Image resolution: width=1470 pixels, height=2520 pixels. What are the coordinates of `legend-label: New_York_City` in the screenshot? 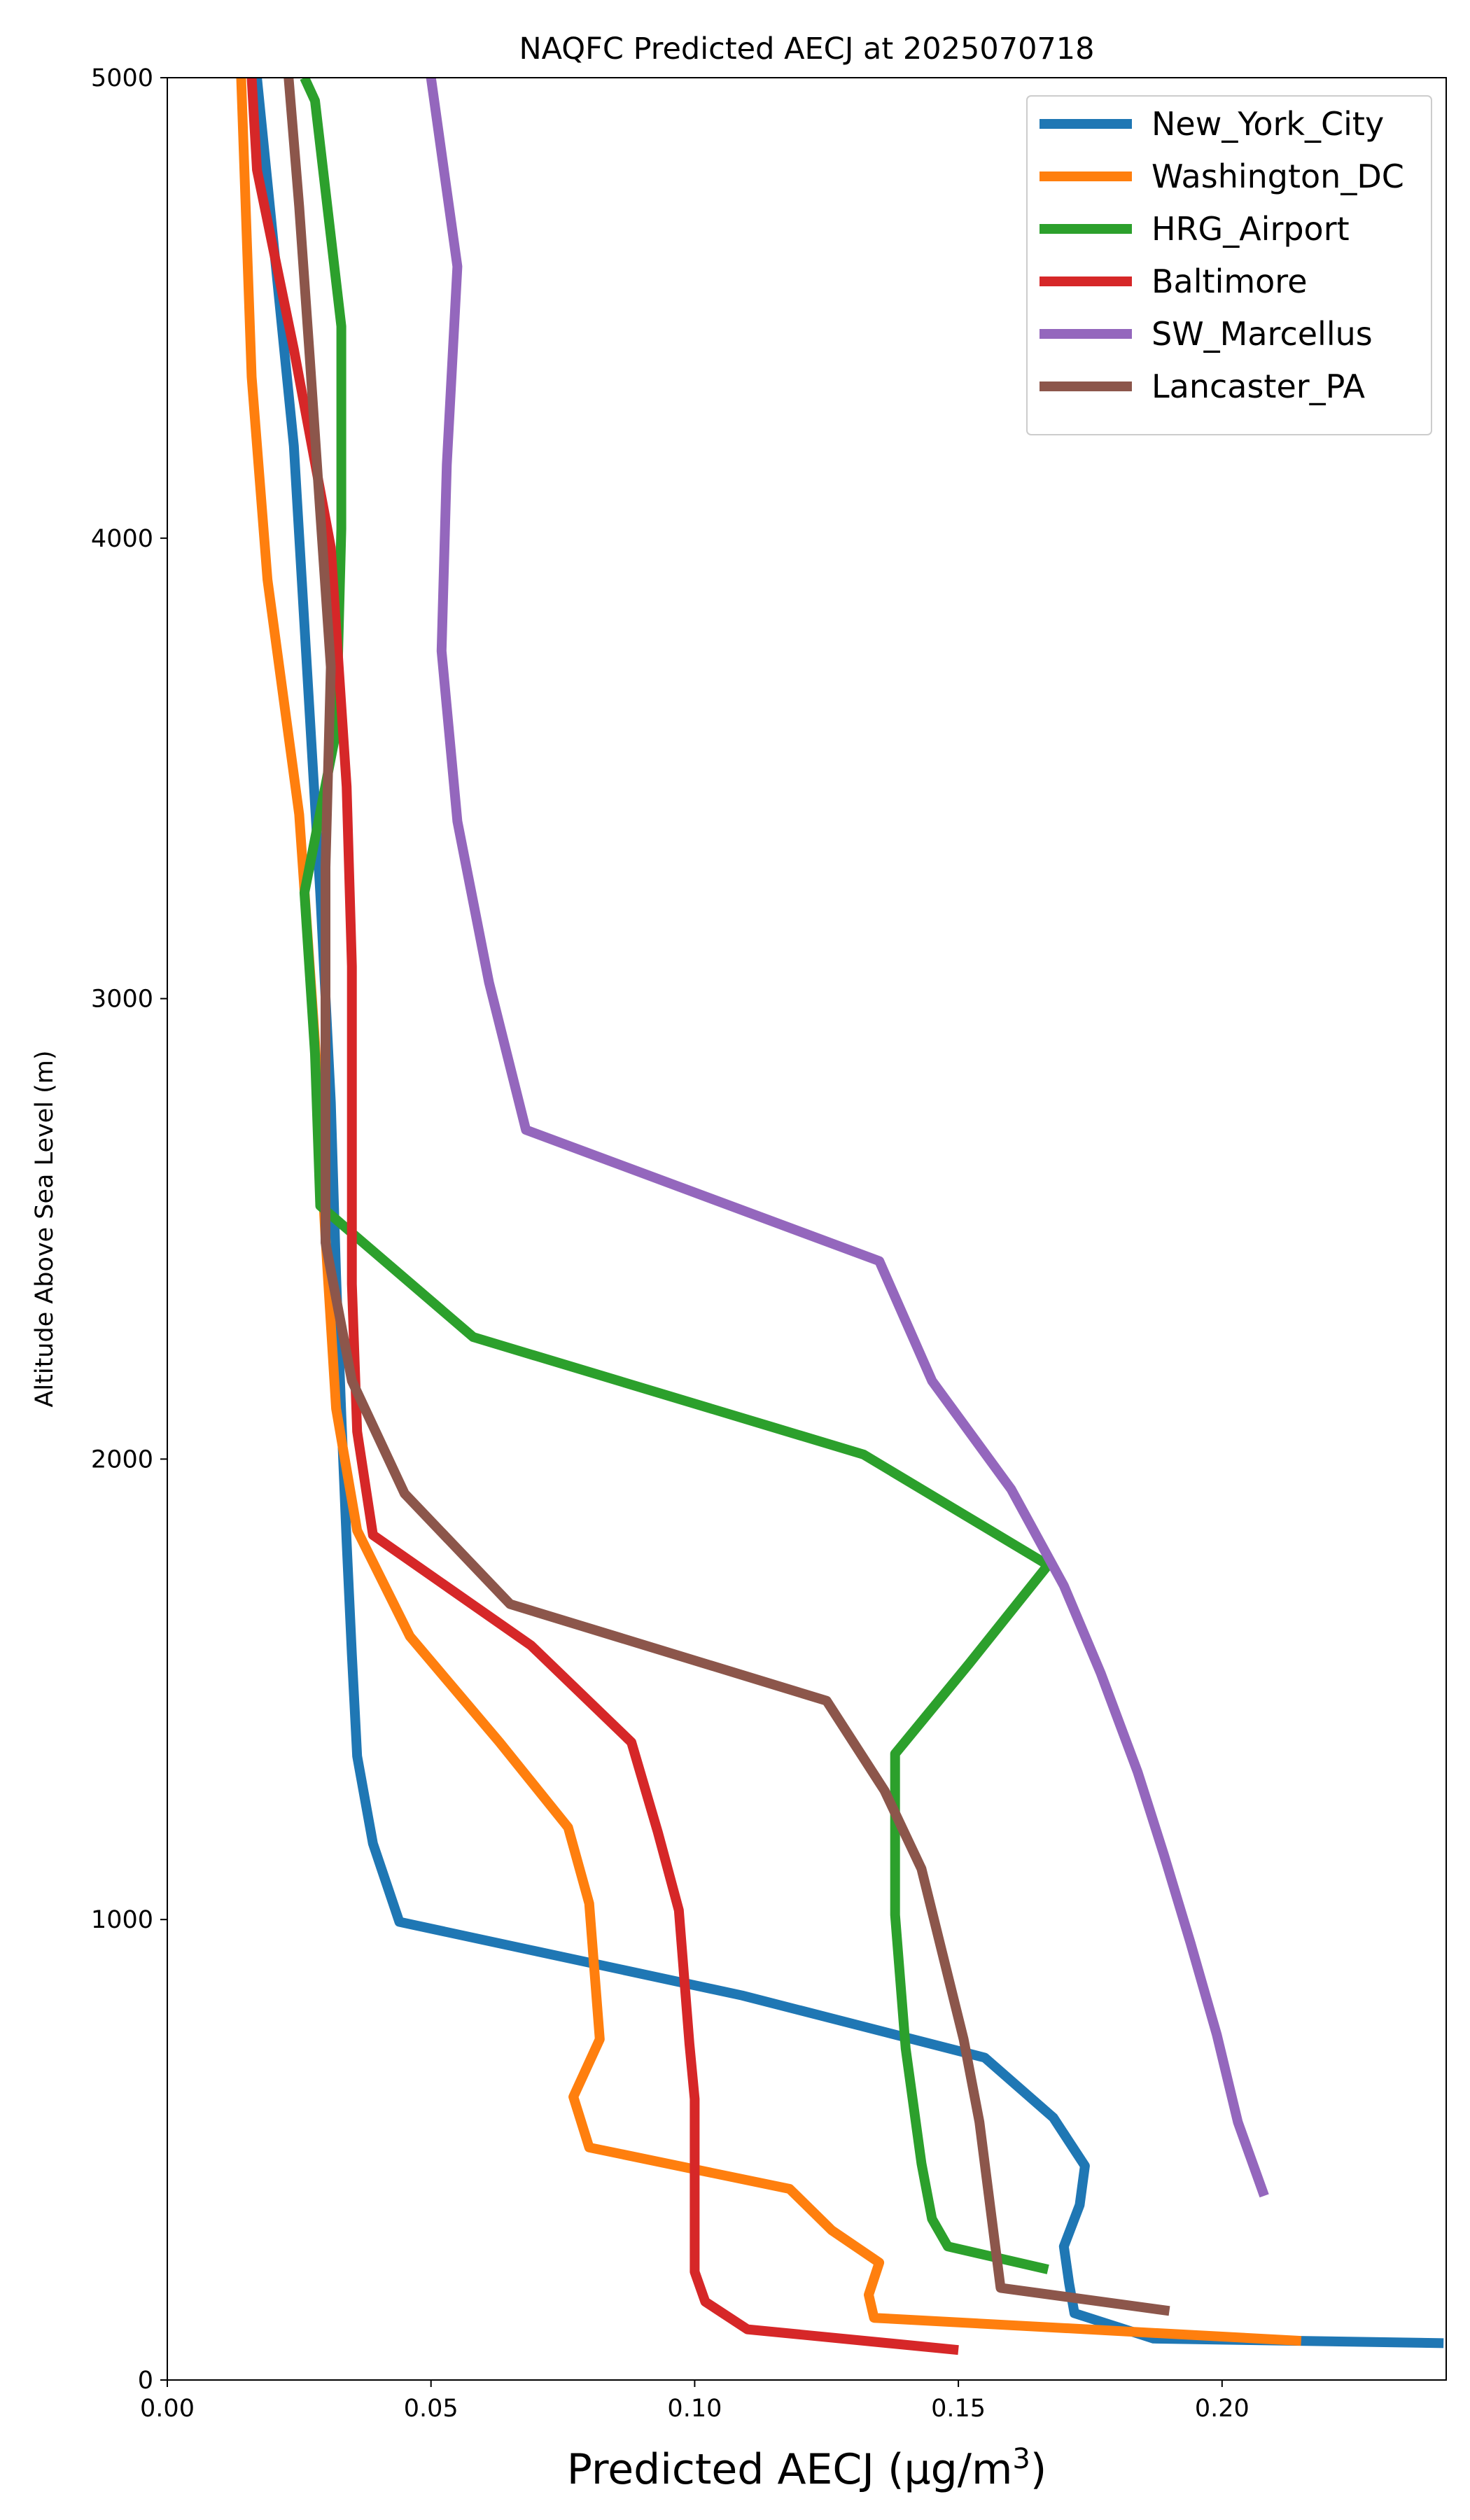 It's located at (1268, 124).